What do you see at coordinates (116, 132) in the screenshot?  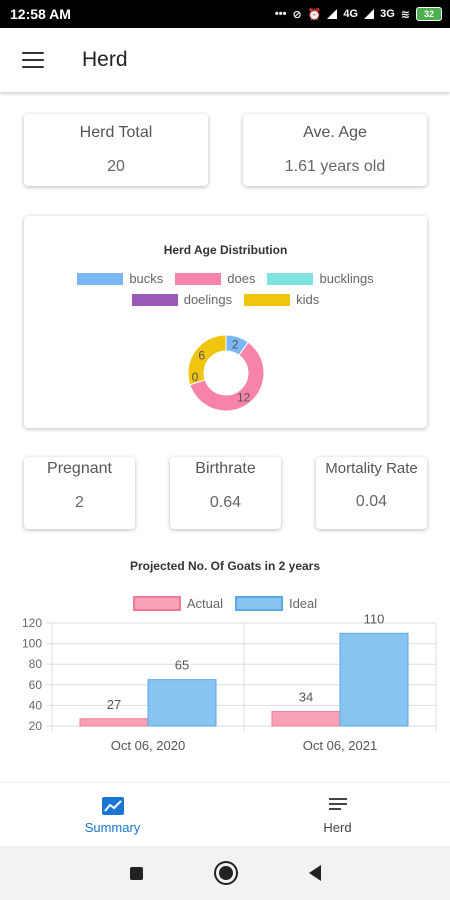 I see `stat-label: Herd Total` at bounding box center [116, 132].